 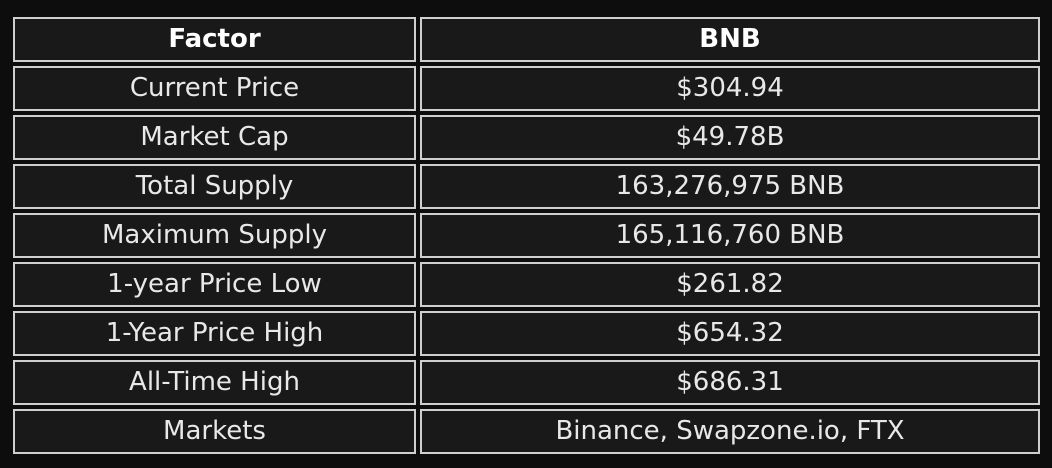 What do you see at coordinates (214, 235) in the screenshot?
I see `factor-cell: Maximum Supply` at bounding box center [214, 235].